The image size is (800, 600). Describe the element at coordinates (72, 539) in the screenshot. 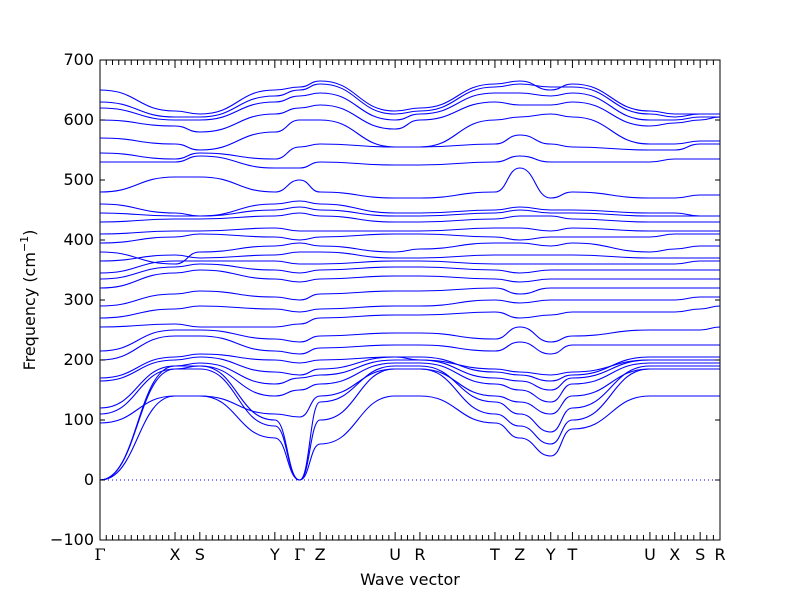

I see `y-tick-label: −100` at that location.